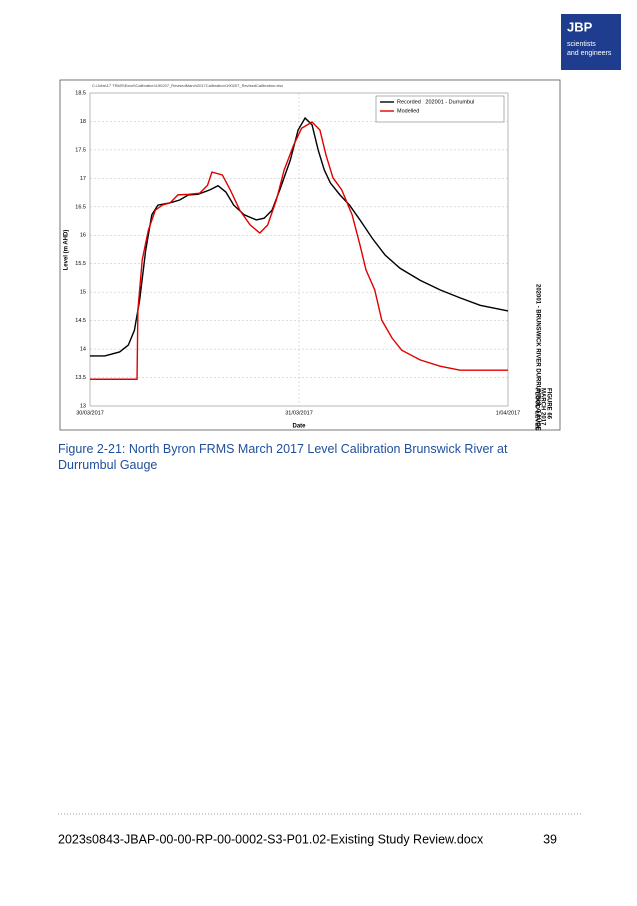 This screenshot has width=637, height=906. I want to click on side-title: FIGURE 66, so click(548, 404).